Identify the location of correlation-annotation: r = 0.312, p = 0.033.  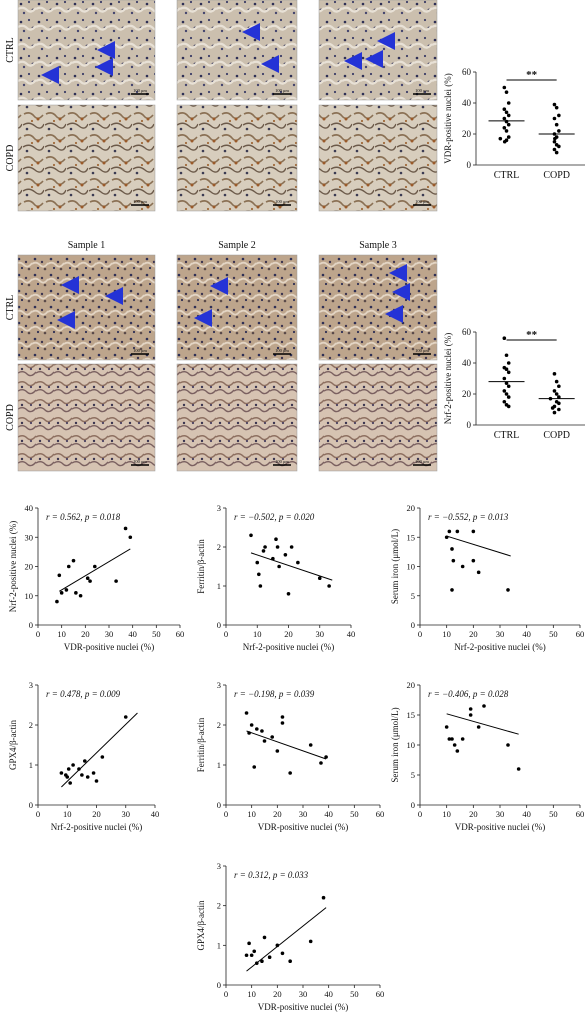
(271, 875).